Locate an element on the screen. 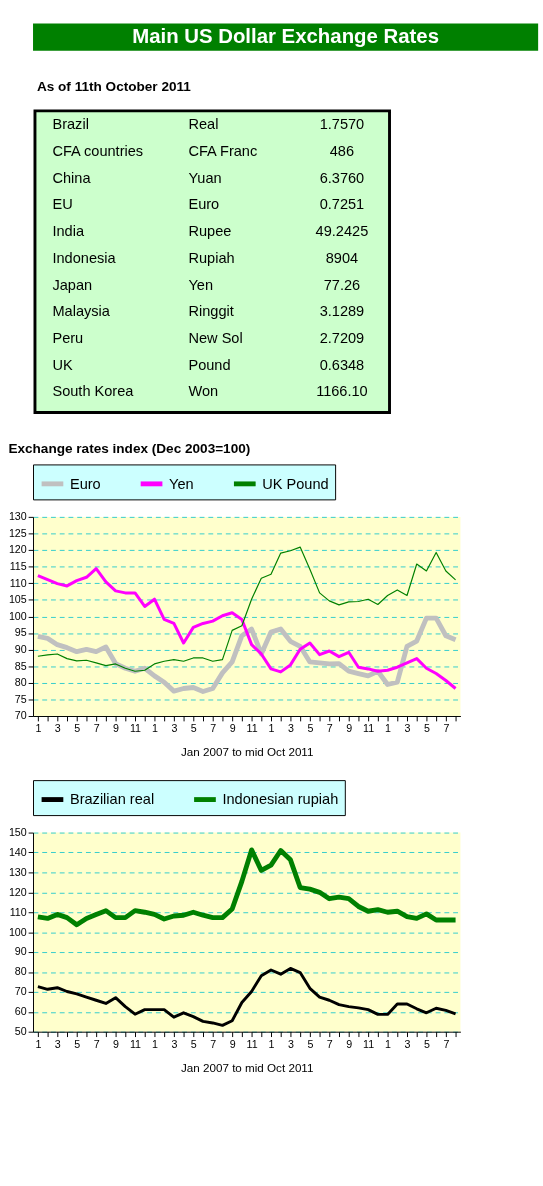  text: 0.7251 is located at coordinates (342, 204).